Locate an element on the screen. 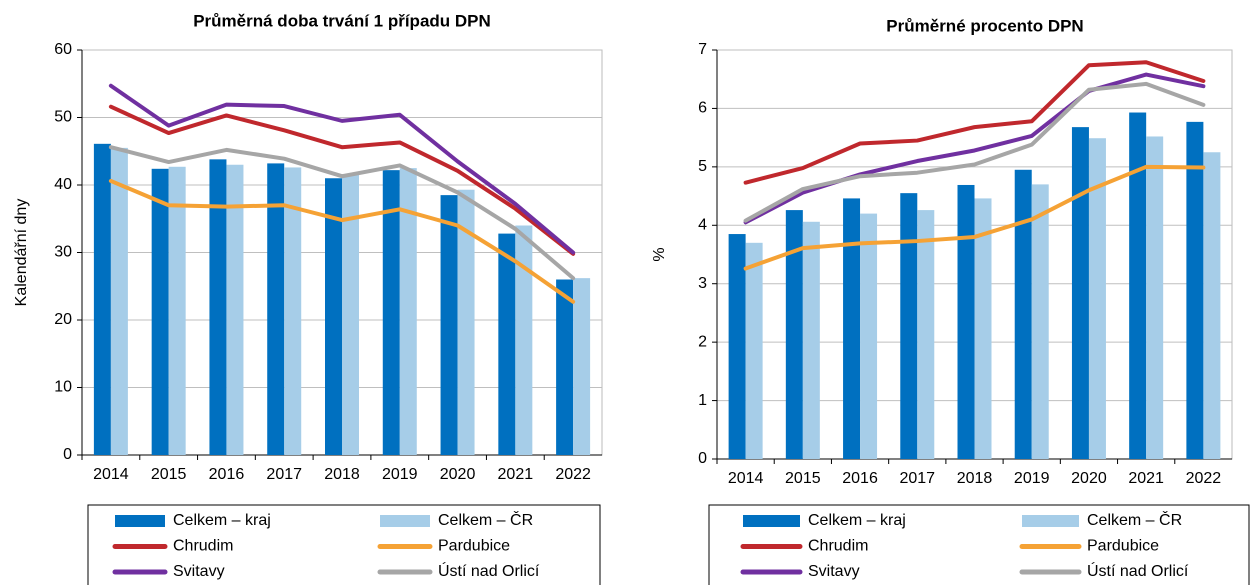  y-tick-label: 40 is located at coordinates (63, 184).